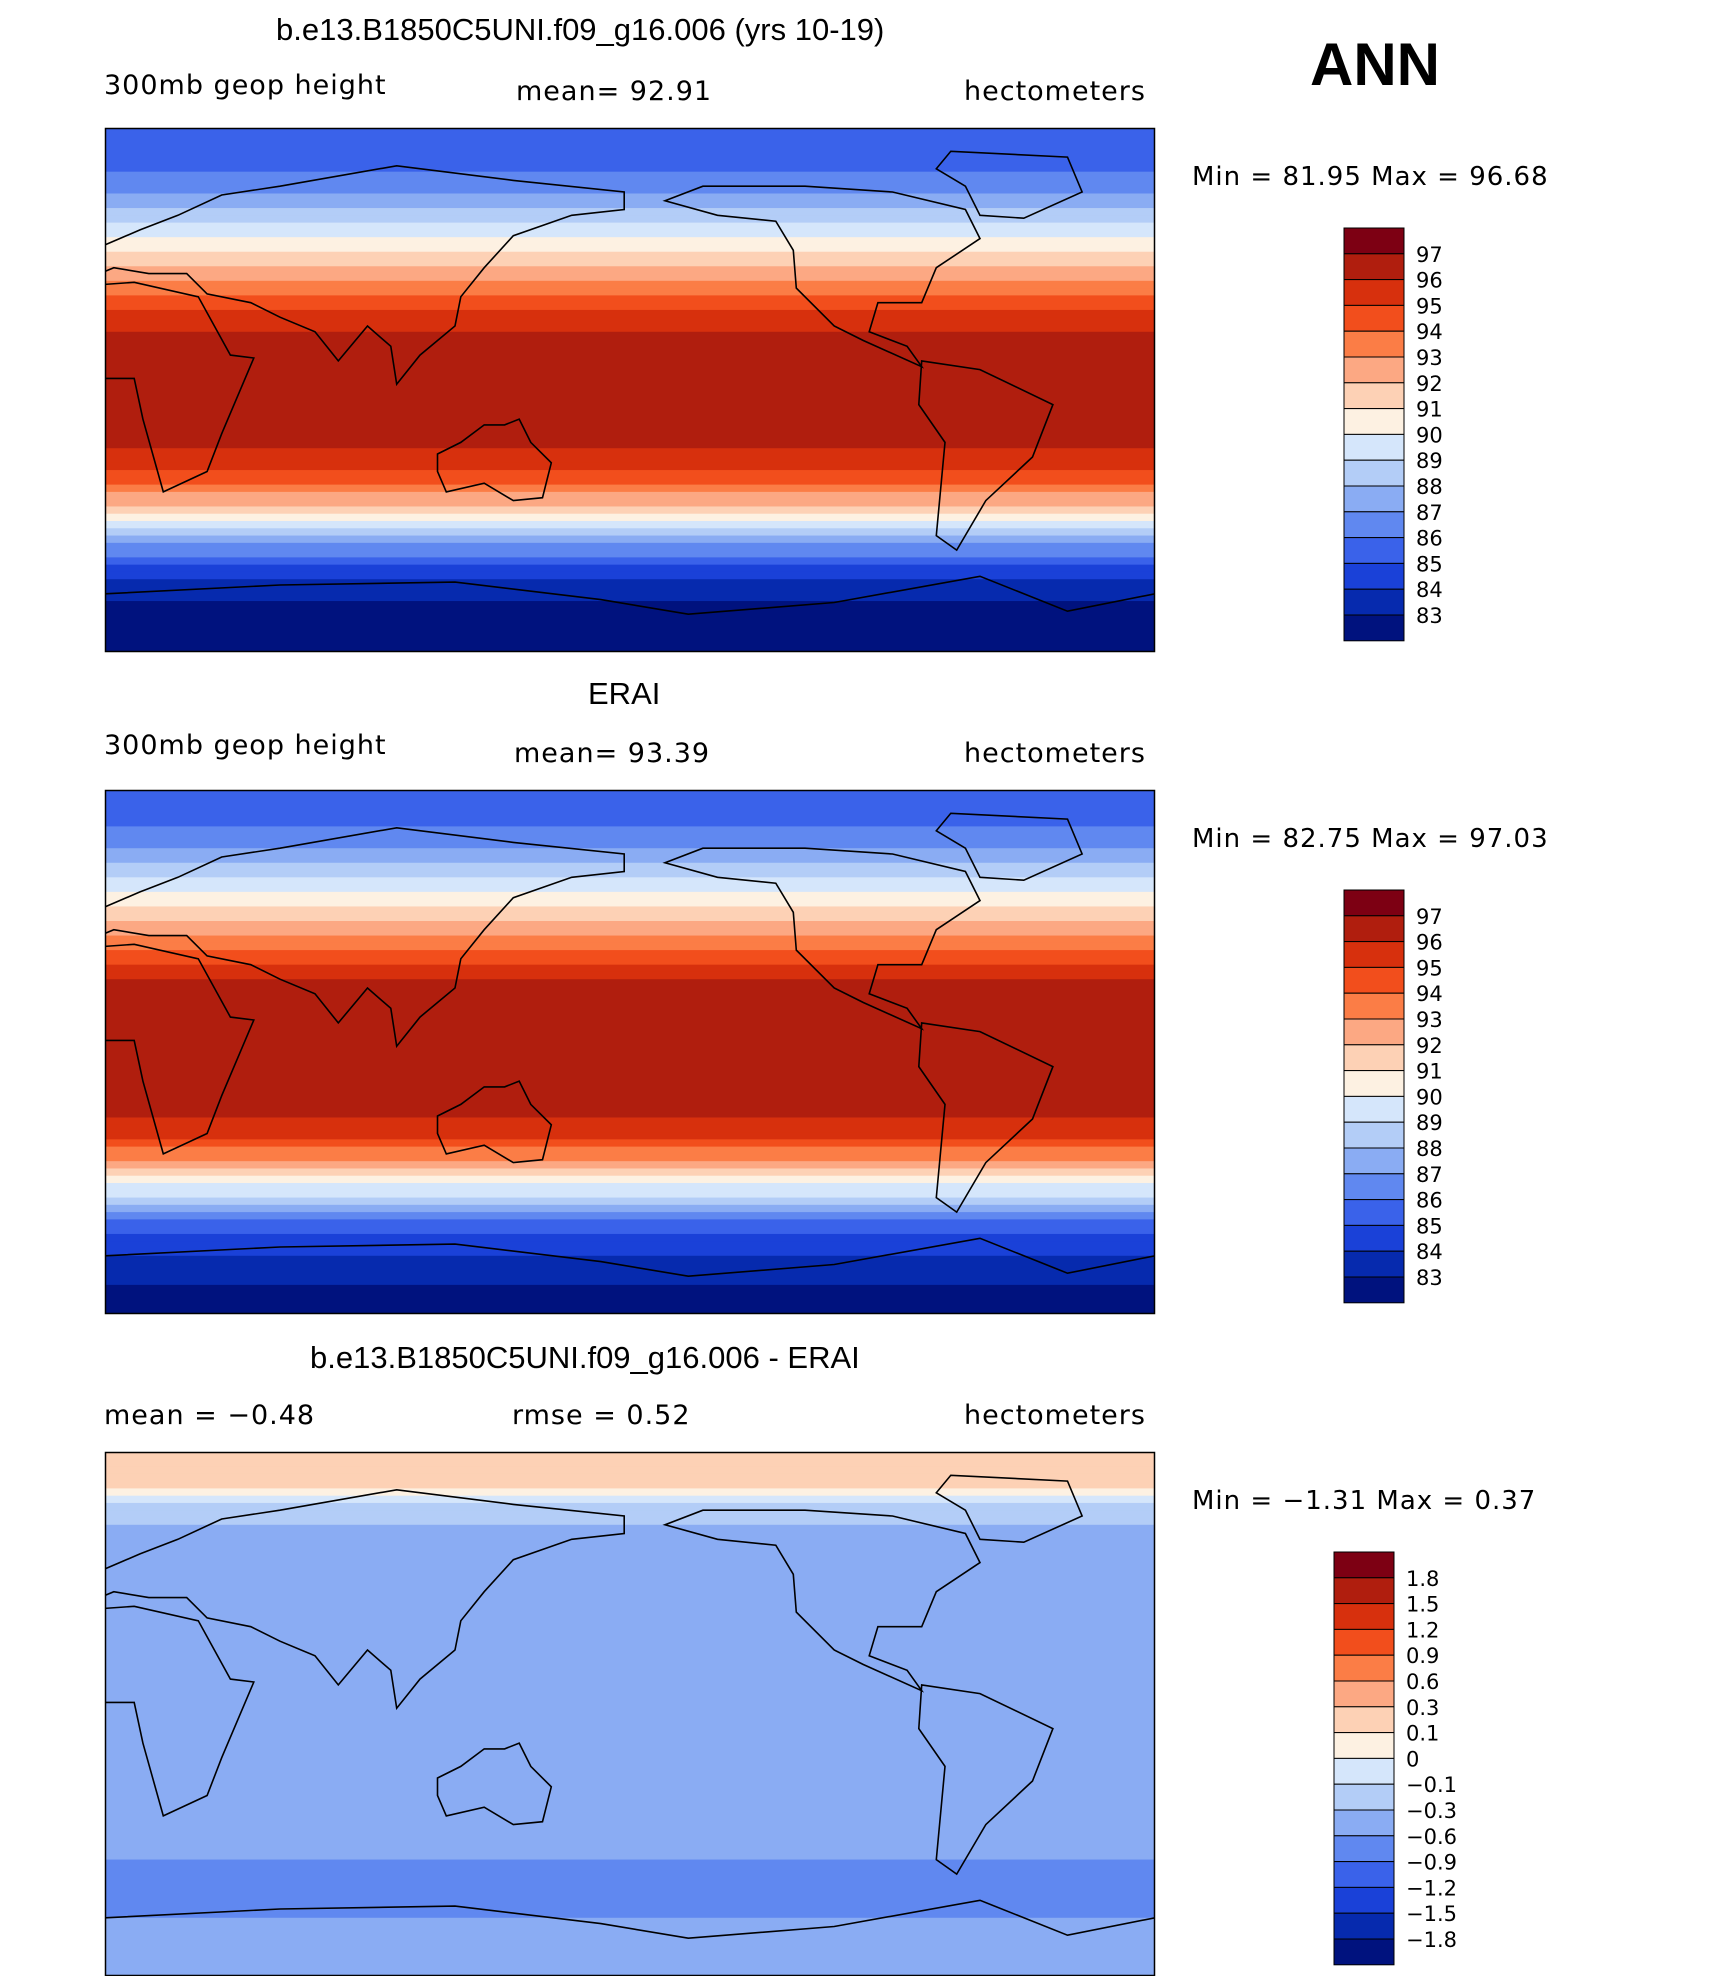 Image resolution: width=1710 pixels, height=1976 pixels. I want to click on panel1-minmax: Min = 81.95 Max = 96.68, so click(1370, 177).